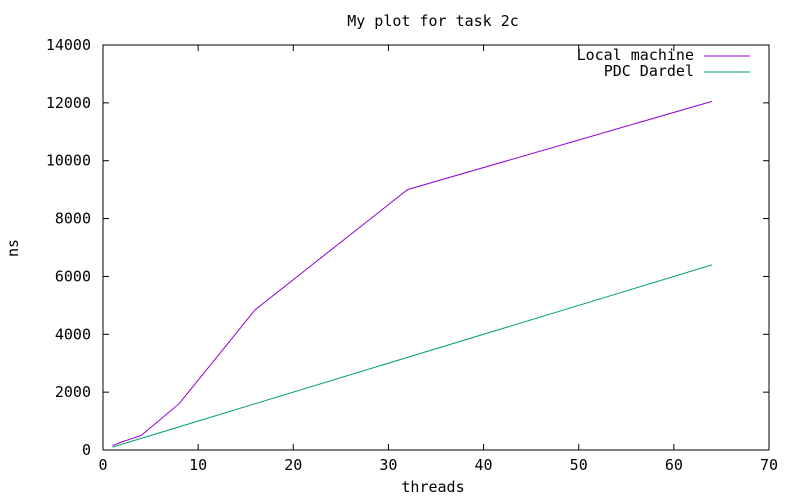  Describe the element at coordinates (649, 71) in the screenshot. I see `legend-label: PDC Dardel` at that location.